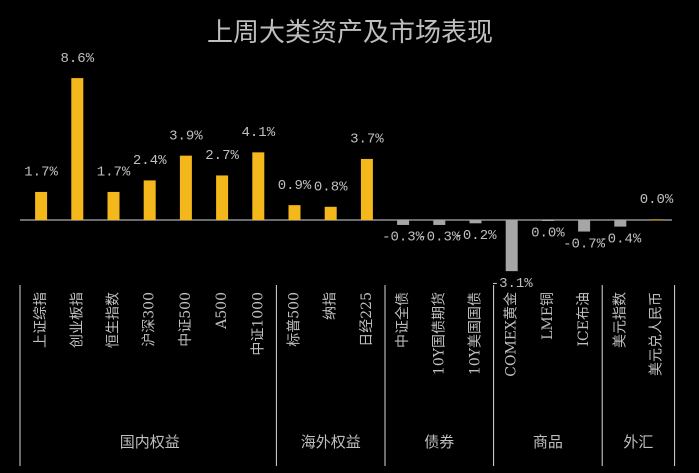  Describe the element at coordinates (476, 333) in the screenshot. I see `x-tick-label: 10Y美国国债` at that location.